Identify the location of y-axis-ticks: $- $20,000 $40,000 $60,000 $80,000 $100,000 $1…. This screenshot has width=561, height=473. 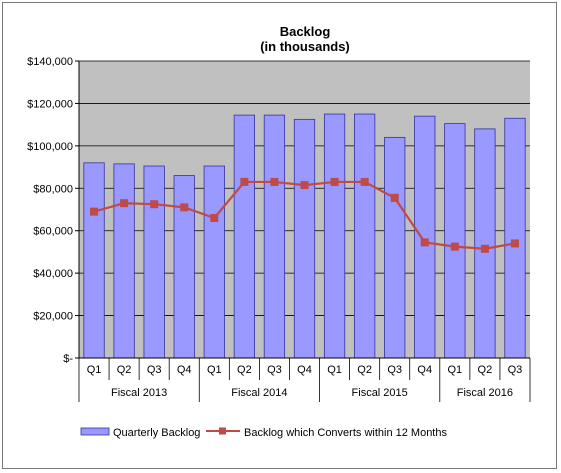
(53, 210).